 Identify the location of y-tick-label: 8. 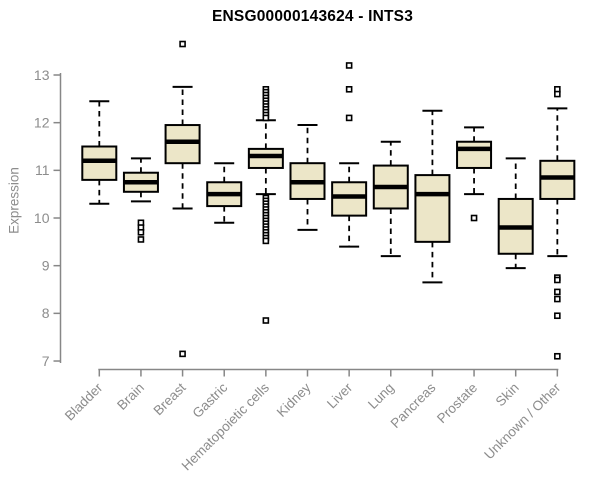
(46, 313).